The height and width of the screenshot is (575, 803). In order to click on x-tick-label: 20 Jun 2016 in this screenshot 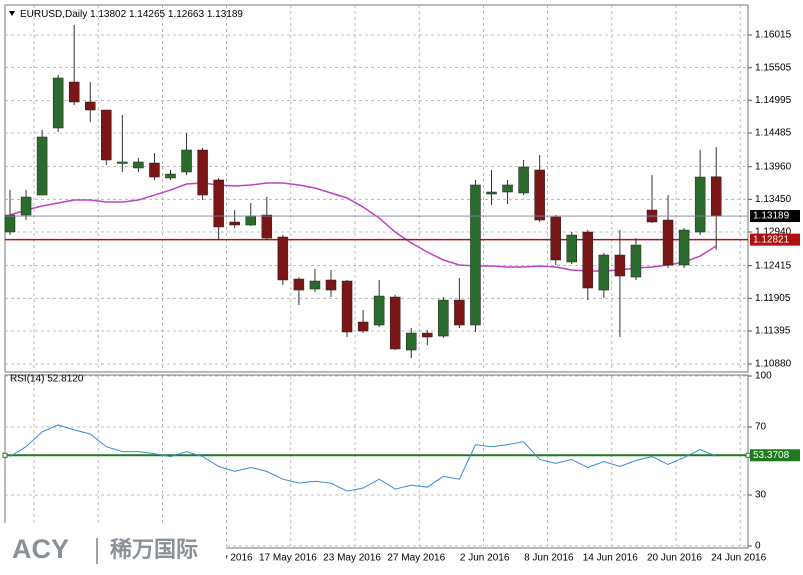, I will do `click(674, 558)`.